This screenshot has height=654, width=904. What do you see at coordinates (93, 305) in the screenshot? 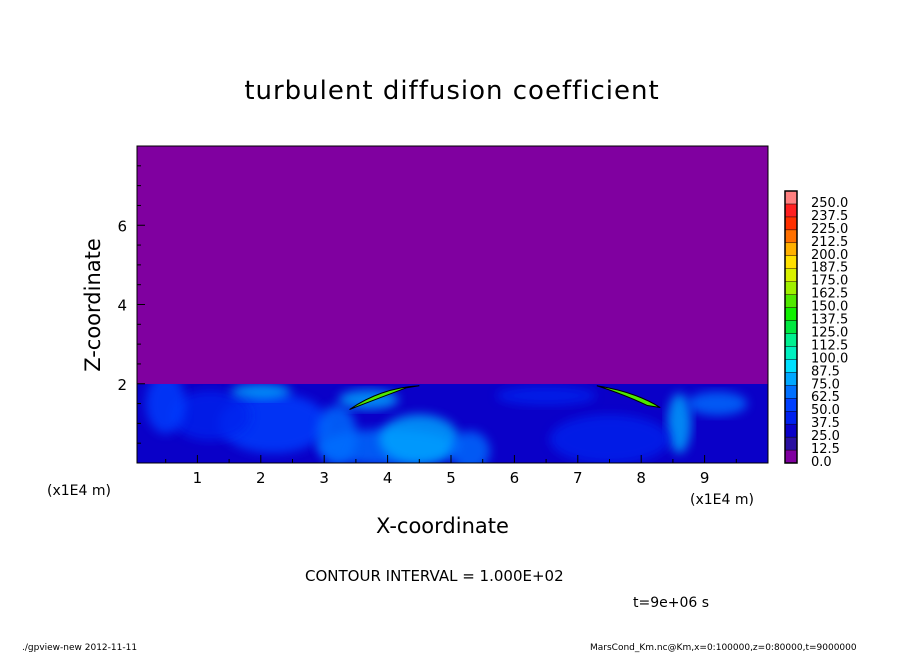
I see `y-axis-label: Z-coordinate` at bounding box center [93, 305].